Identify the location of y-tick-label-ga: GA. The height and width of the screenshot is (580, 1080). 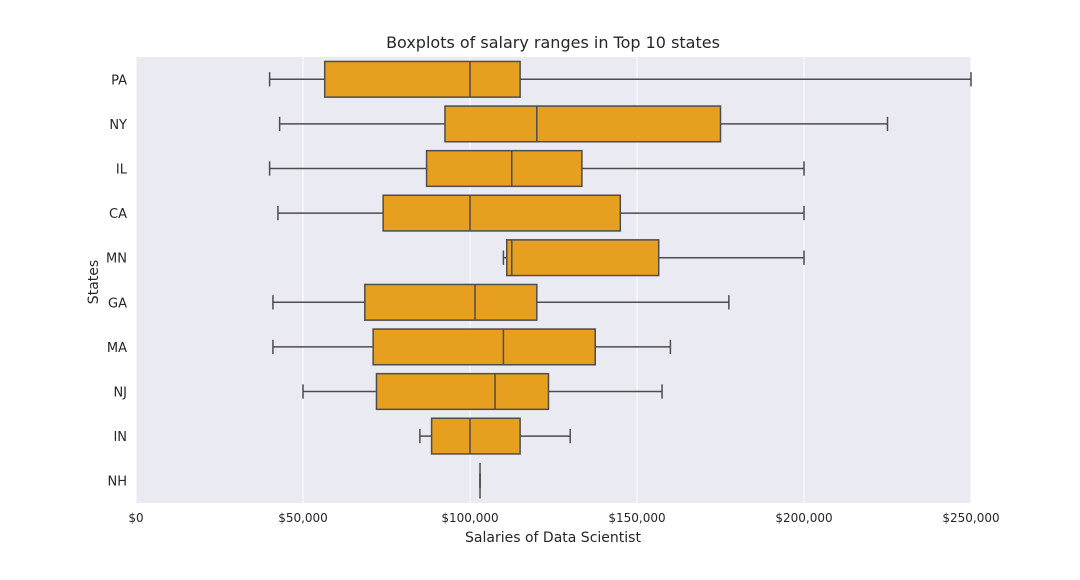
(117, 303).